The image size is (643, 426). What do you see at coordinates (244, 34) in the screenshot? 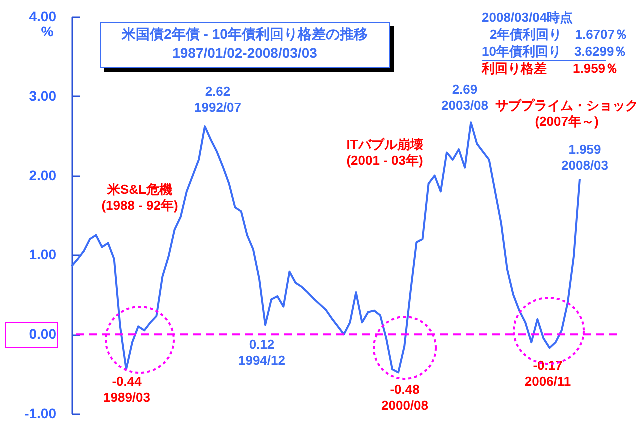
I see `text: 米国債2年債 - 10年債利回り格差の推移` at bounding box center [244, 34].